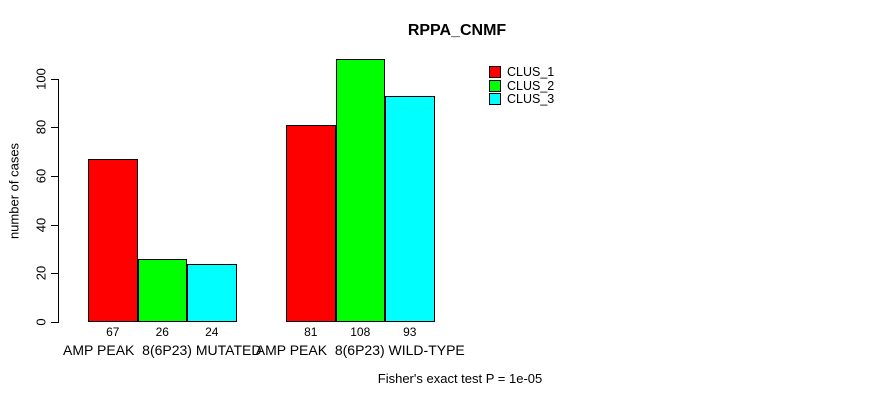 The image size is (890, 400). What do you see at coordinates (457, 30) in the screenshot?
I see `chart-title: RPPA_CNMF` at bounding box center [457, 30].